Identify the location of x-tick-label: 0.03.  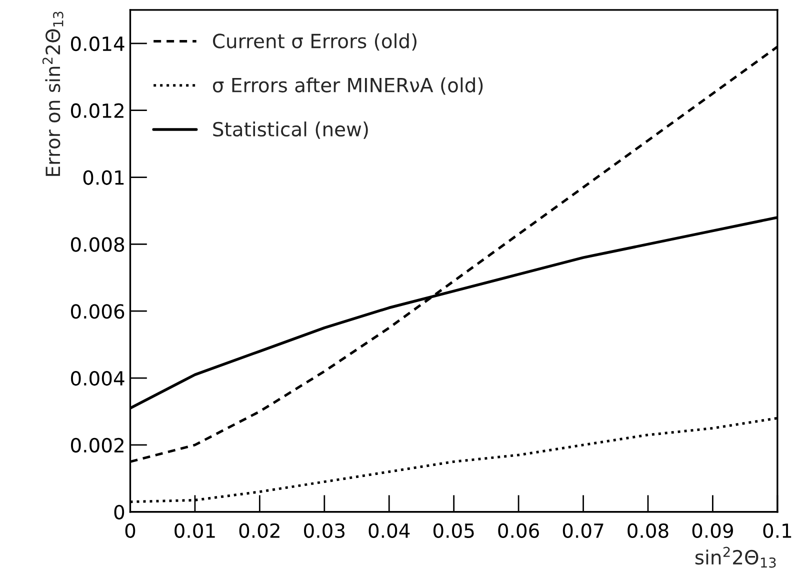
(324, 530).